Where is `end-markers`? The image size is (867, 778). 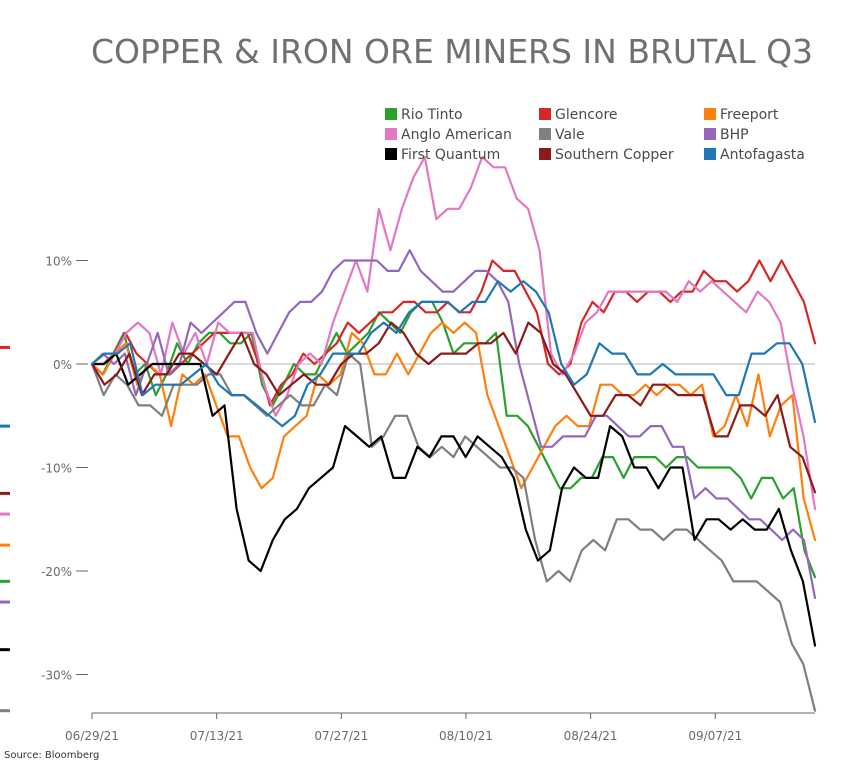
end-markers is located at coordinates (5, 529).